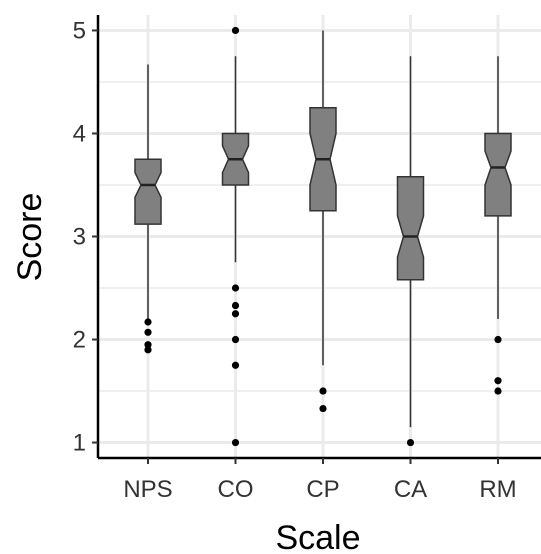 The width and height of the screenshot is (541, 554). I want to click on y-tick-label: 4, so click(79, 133).